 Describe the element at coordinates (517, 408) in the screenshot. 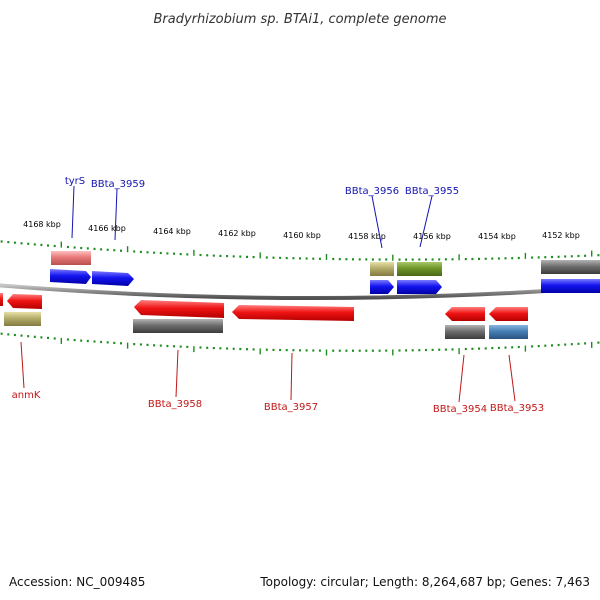

I see `label-BBta-3953: BBta_3953` at that location.